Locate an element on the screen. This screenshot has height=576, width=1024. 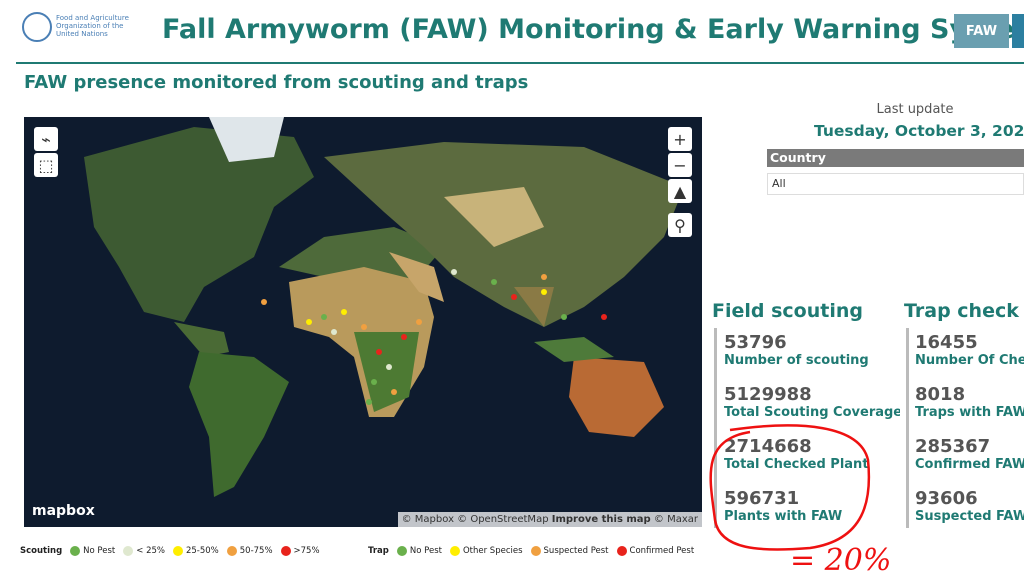
org-line: Organization of the is located at coordinates (90, 26).